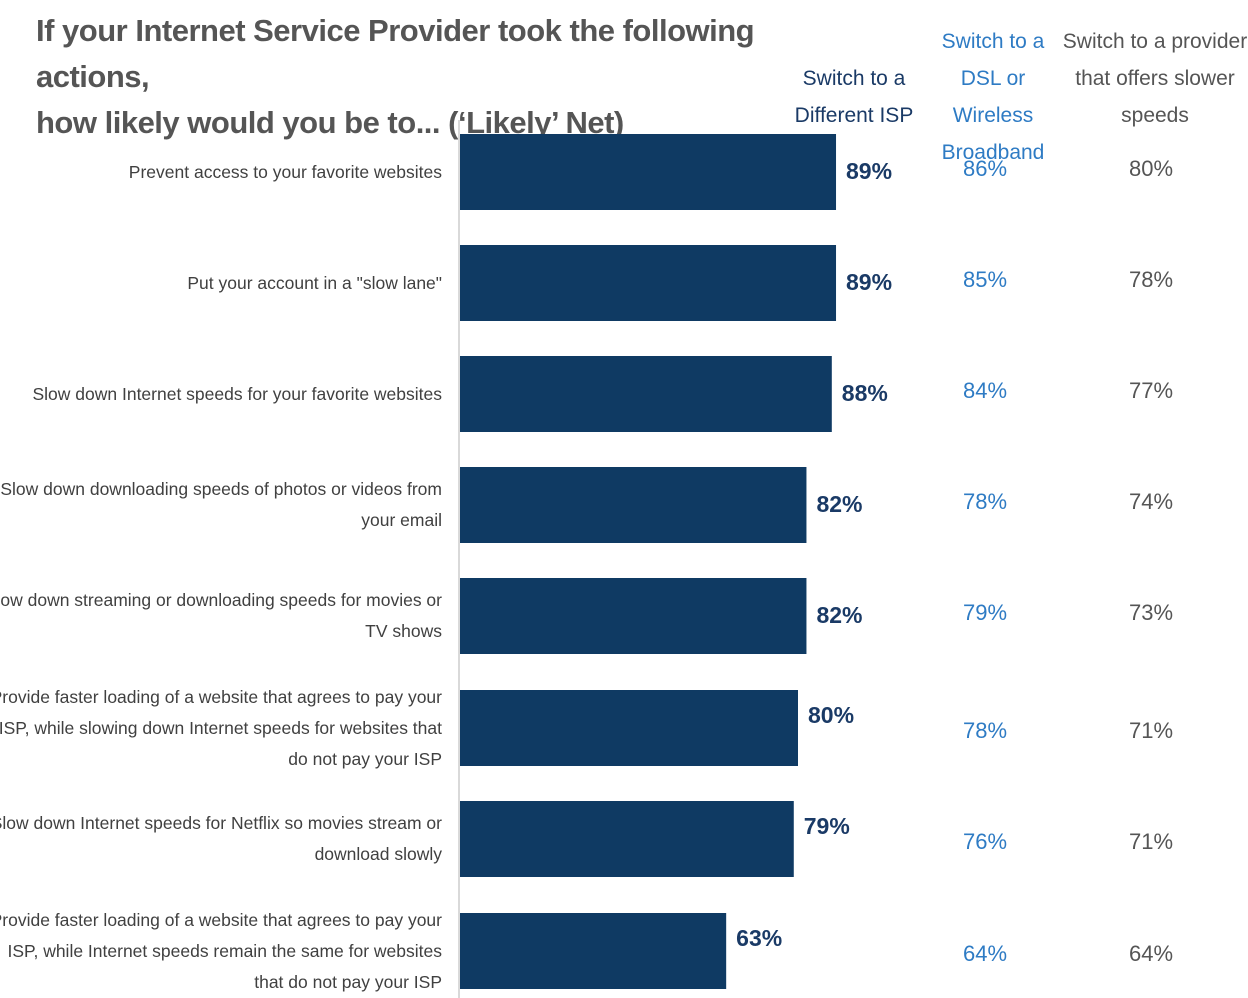 The height and width of the screenshot is (998, 1248). Describe the element at coordinates (403, 631) in the screenshot. I see `category-label-line: TV shows` at that location.